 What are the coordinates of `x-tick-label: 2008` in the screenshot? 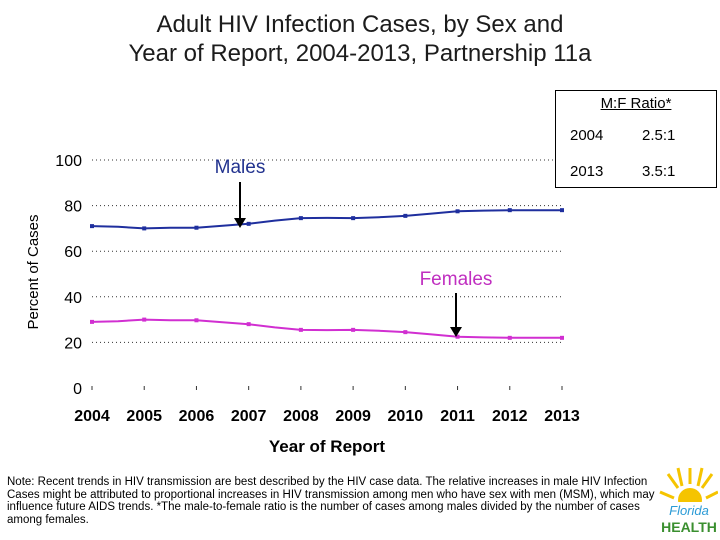 It's located at (301, 416).